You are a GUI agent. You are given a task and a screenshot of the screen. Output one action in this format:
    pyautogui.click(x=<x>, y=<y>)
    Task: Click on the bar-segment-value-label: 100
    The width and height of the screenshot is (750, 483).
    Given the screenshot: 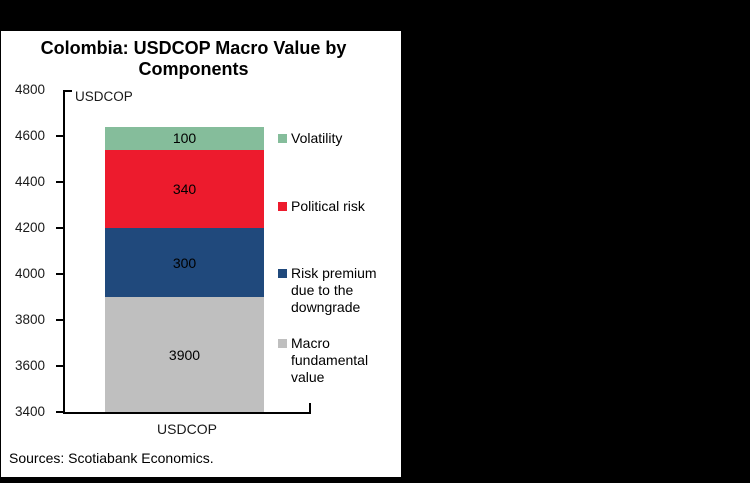 What is the action you would take?
    pyautogui.click(x=184, y=138)
    